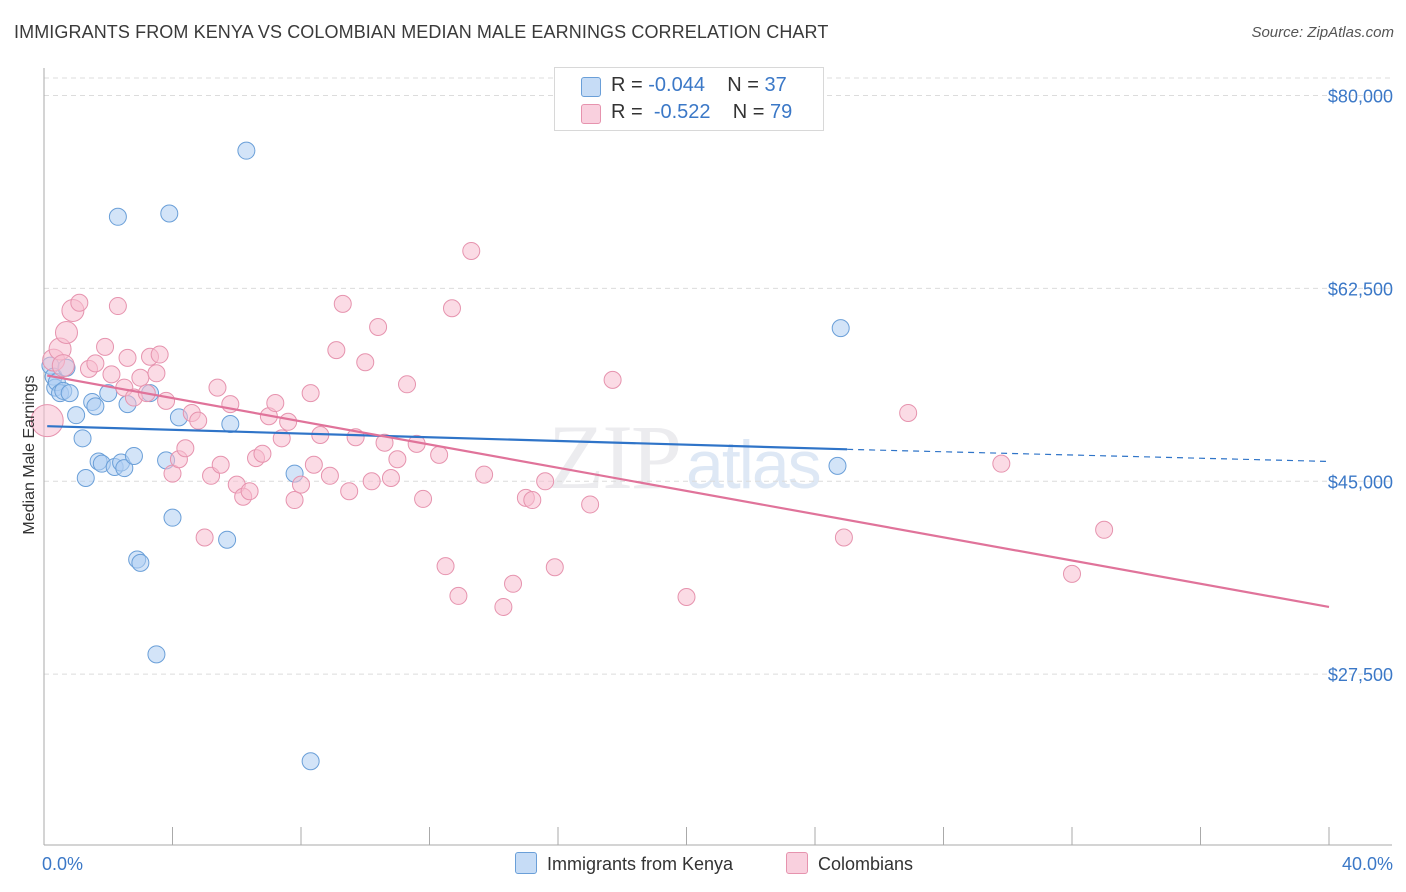 This screenshot has width=1406, height=892. What do you see at coordinates (866, 864) in the screenshot?
I see `bottom-legend-label-colombians: Colombians` at bounding box center [866, 864].